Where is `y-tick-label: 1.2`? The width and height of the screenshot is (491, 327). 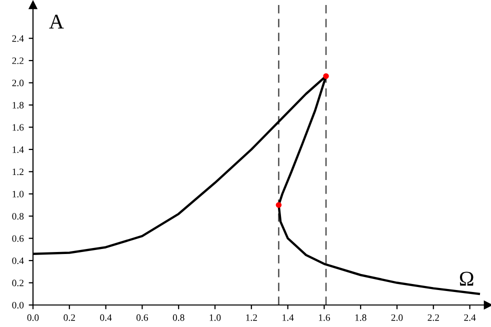
y-tick-label: 1.2 is located at coordinates (18, 172).